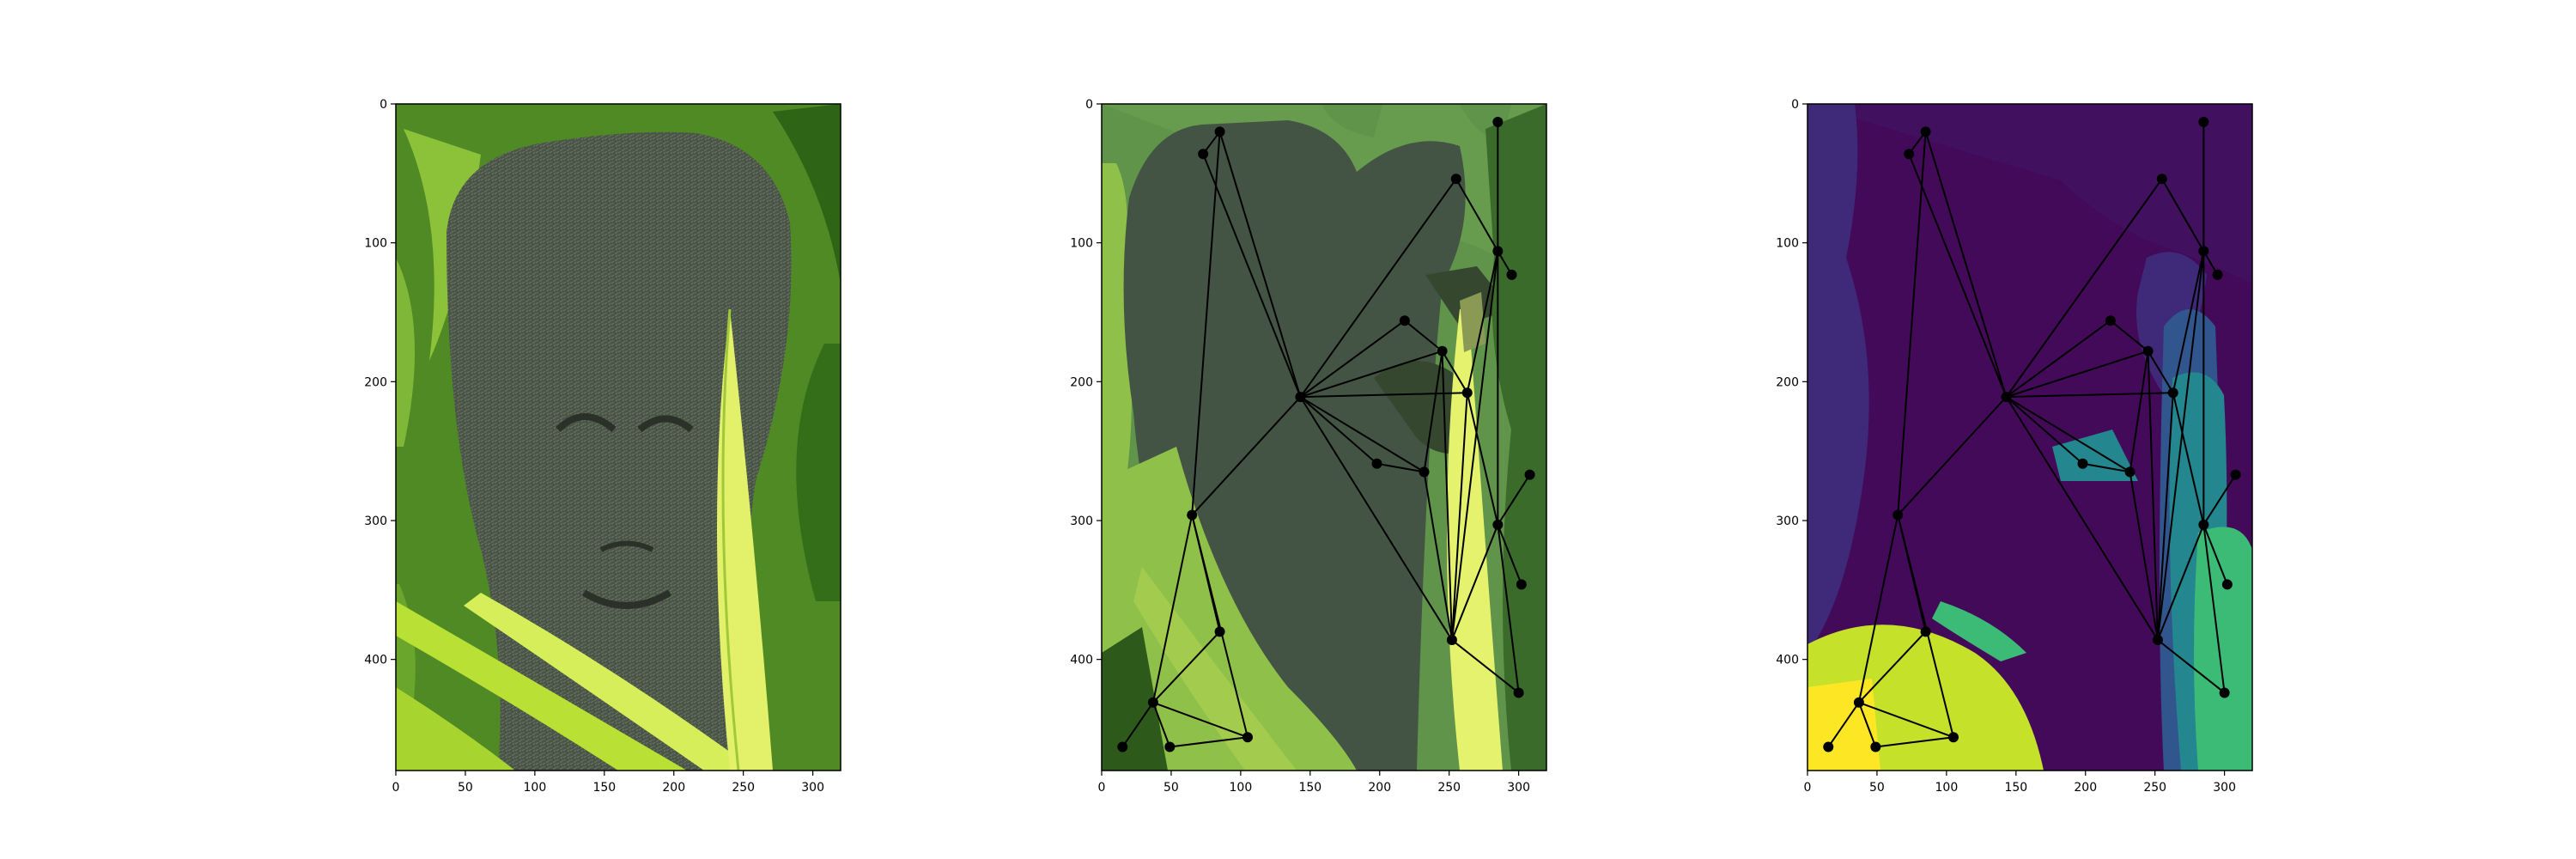  I want to click on segmentation-color-graph, so click(1326, 435).